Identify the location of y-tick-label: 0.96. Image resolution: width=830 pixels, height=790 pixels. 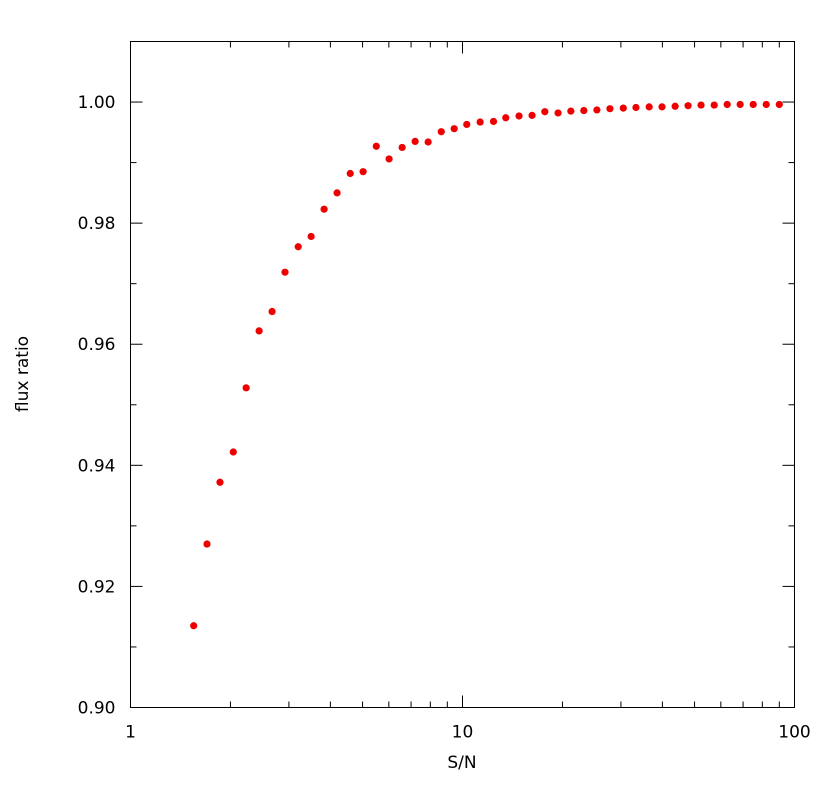
(97, 345).